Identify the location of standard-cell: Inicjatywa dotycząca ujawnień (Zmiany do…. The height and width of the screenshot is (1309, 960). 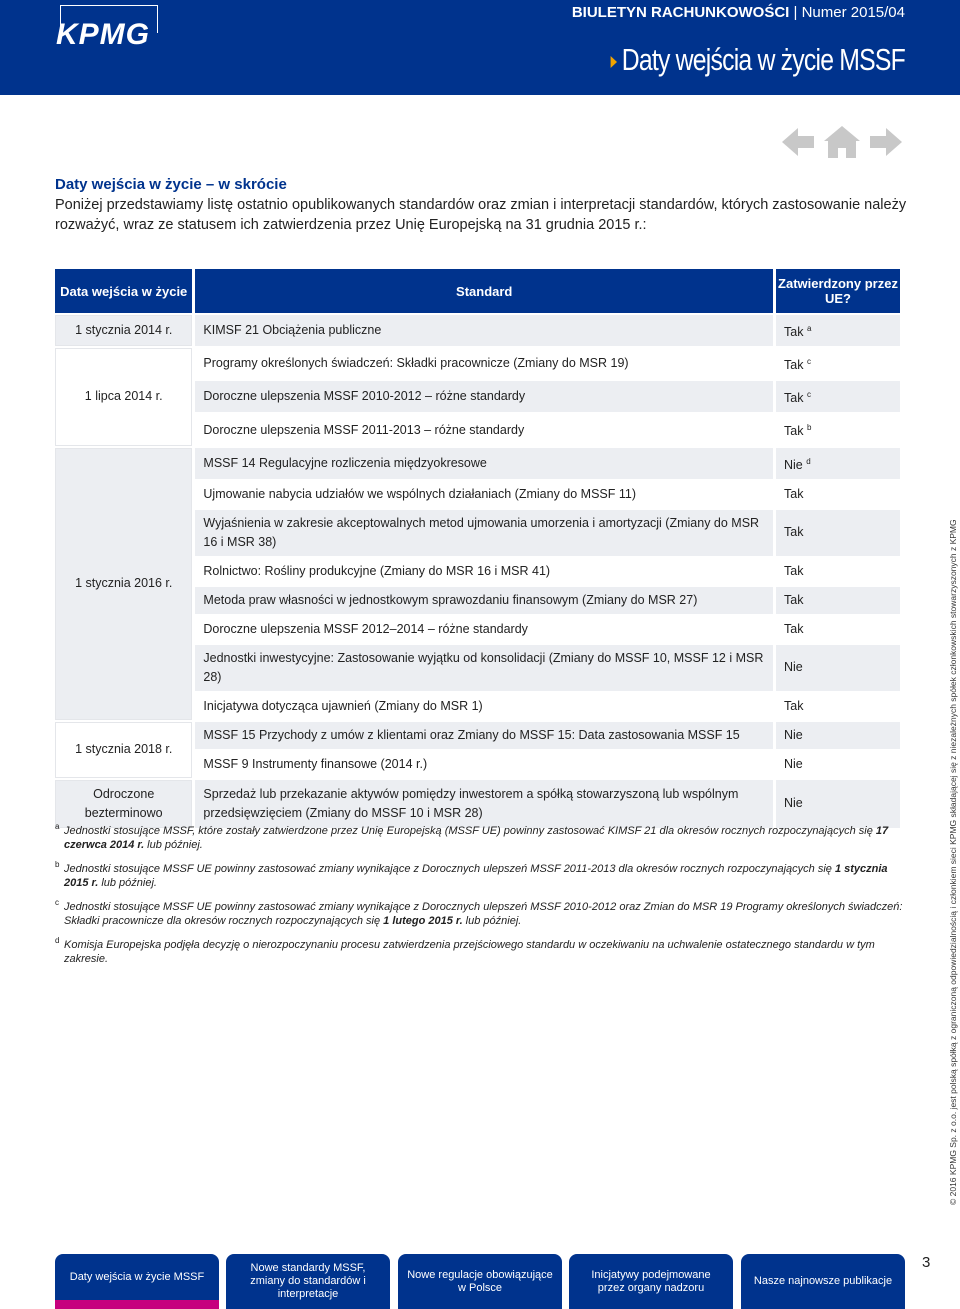
(484, 706).